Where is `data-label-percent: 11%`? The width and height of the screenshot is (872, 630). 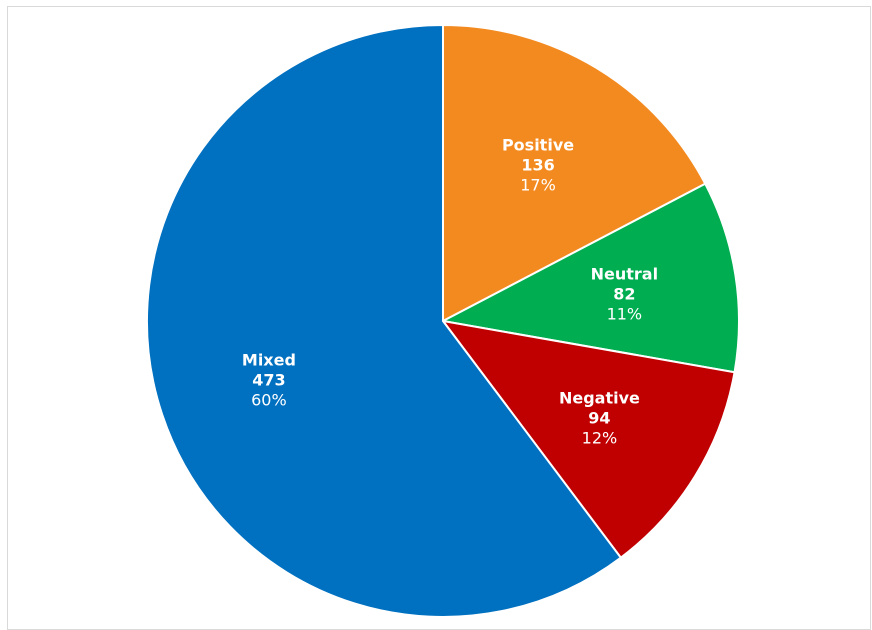 data-label-percent: 11% is located at coordinates (625, 313).